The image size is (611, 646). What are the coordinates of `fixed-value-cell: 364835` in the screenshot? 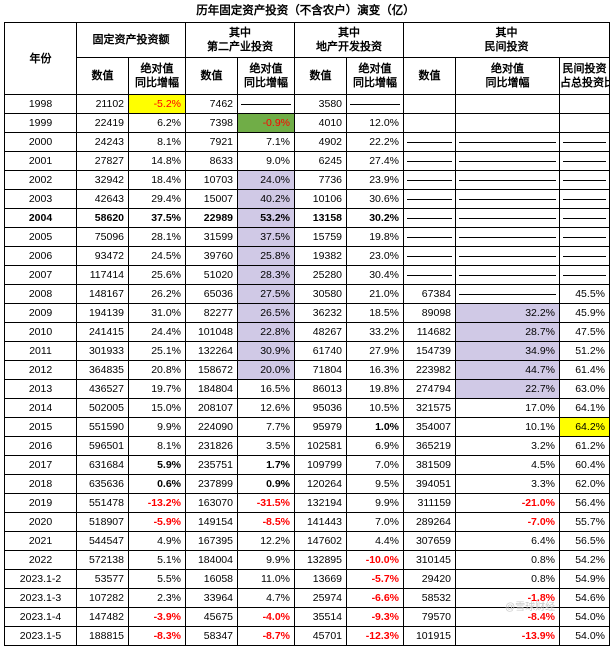 It's located at (102, 370).